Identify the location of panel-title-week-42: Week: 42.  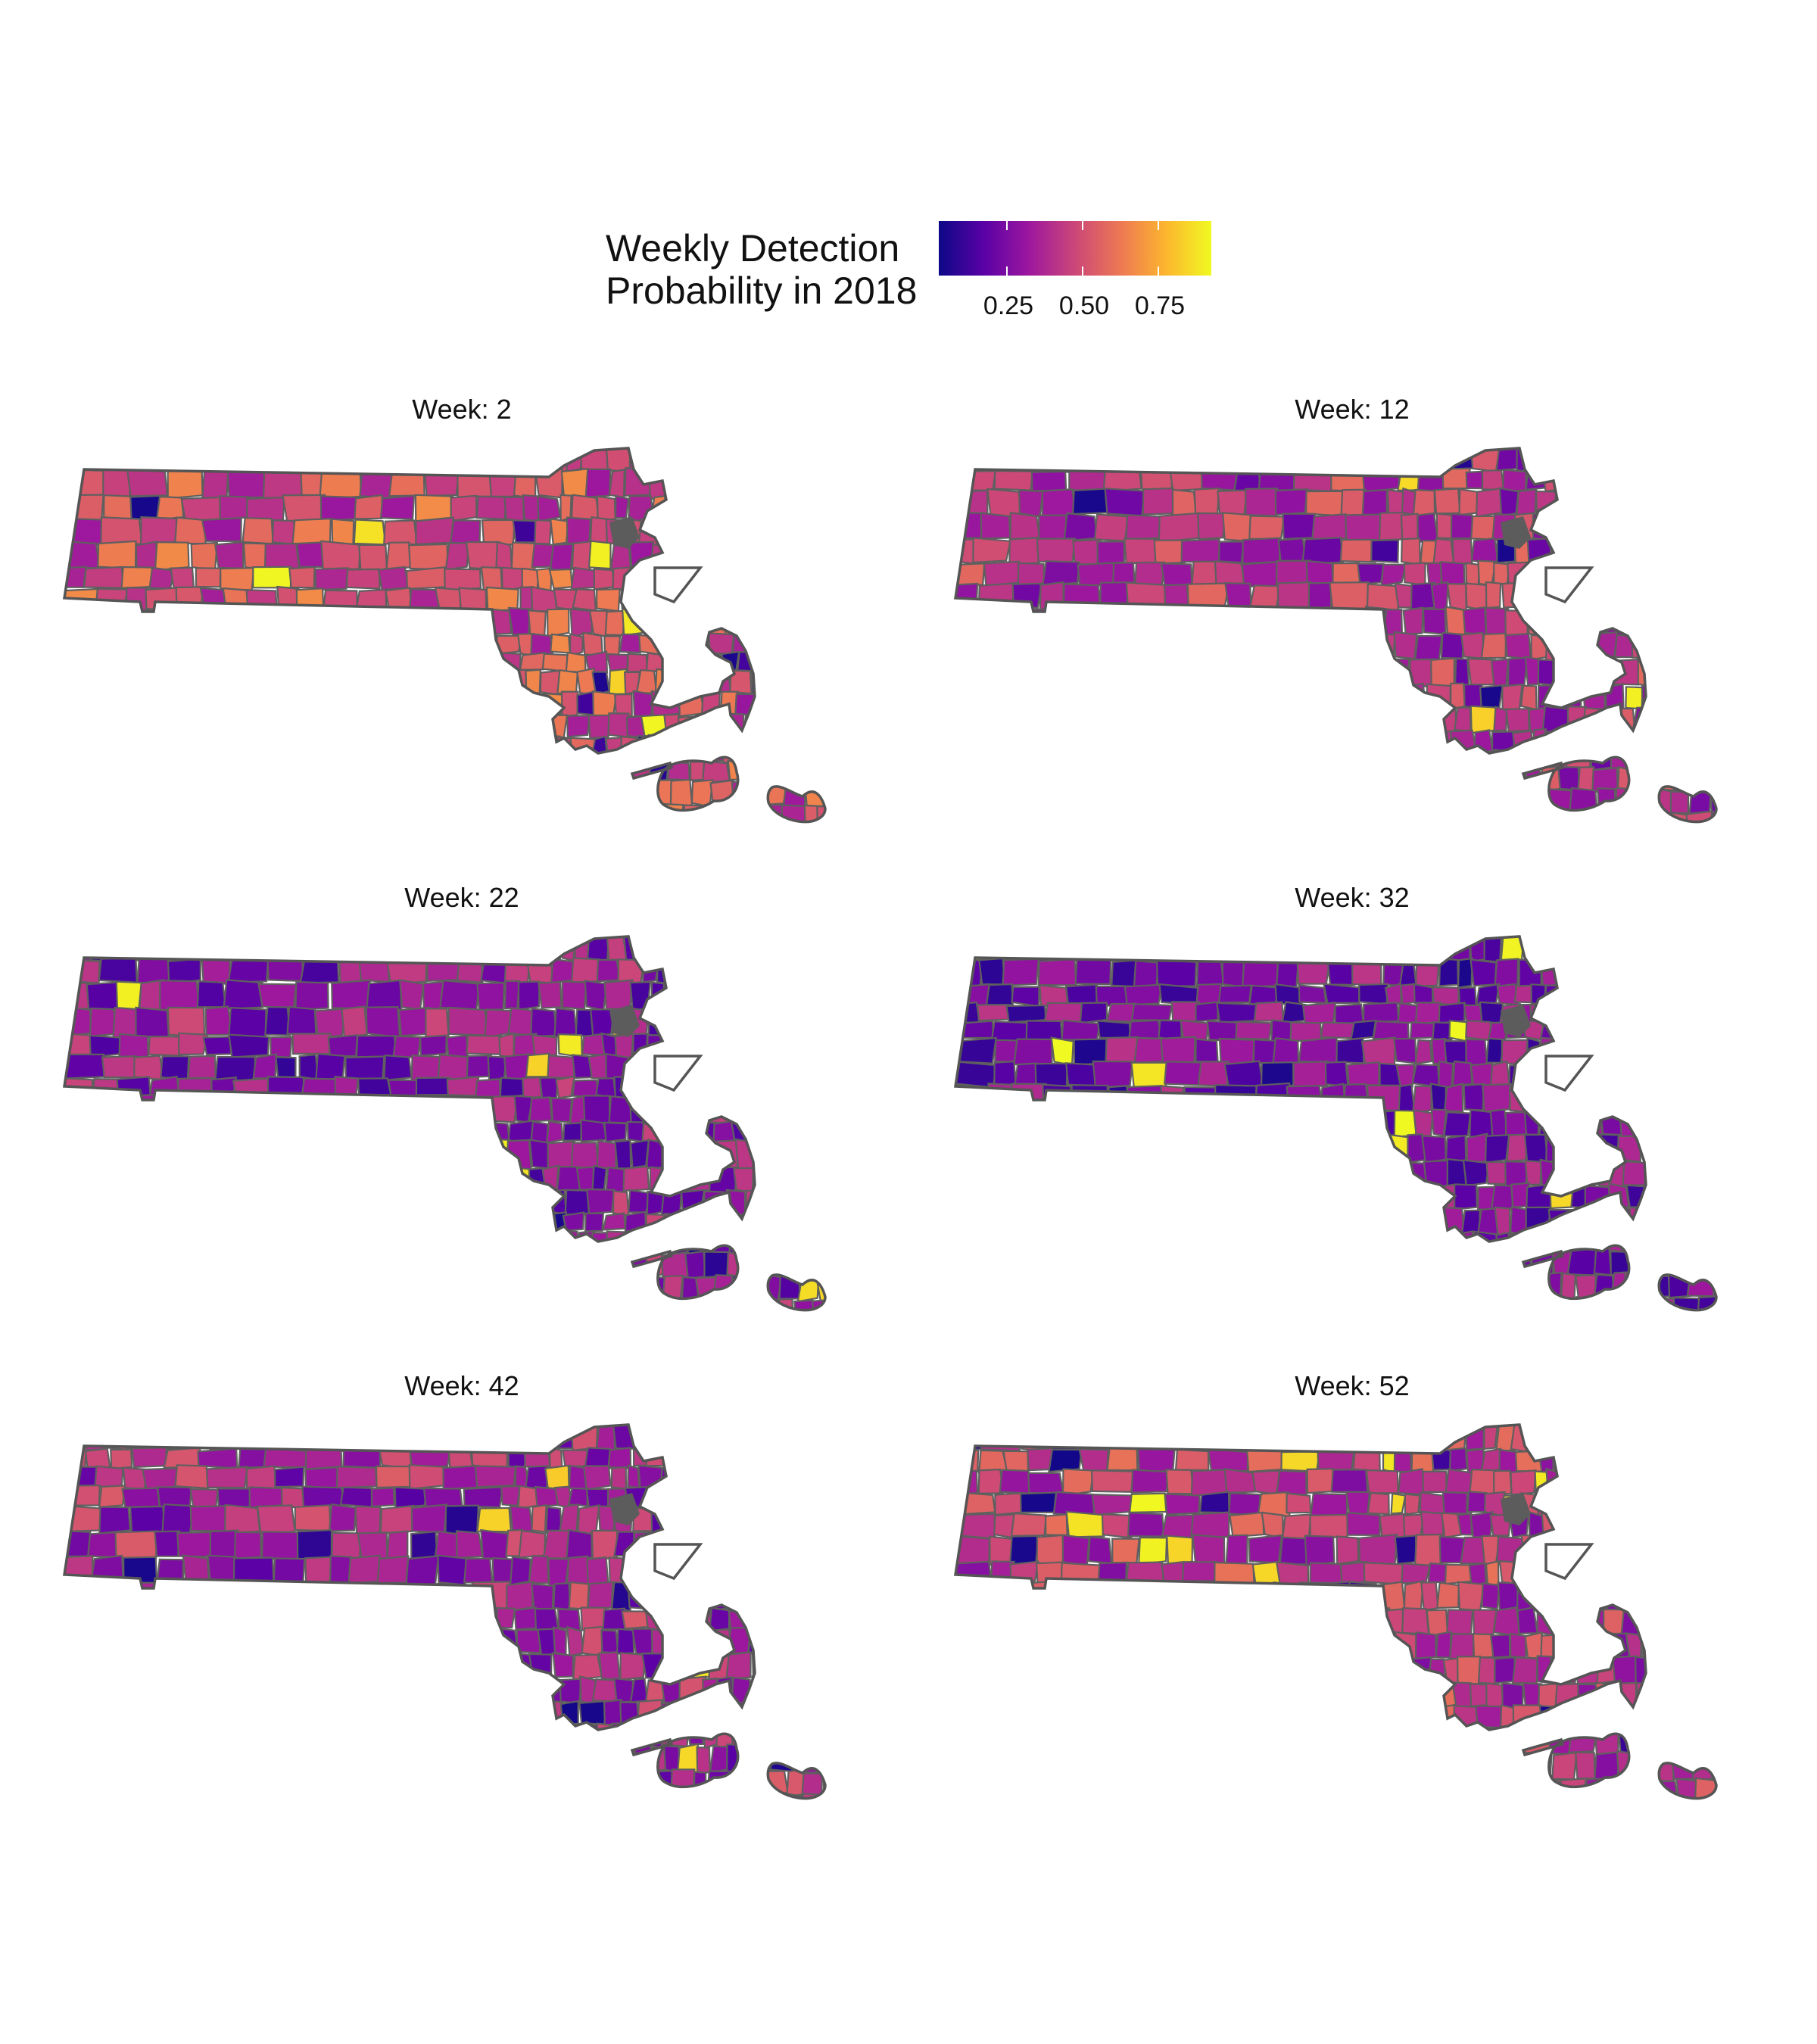
(462, 1385).